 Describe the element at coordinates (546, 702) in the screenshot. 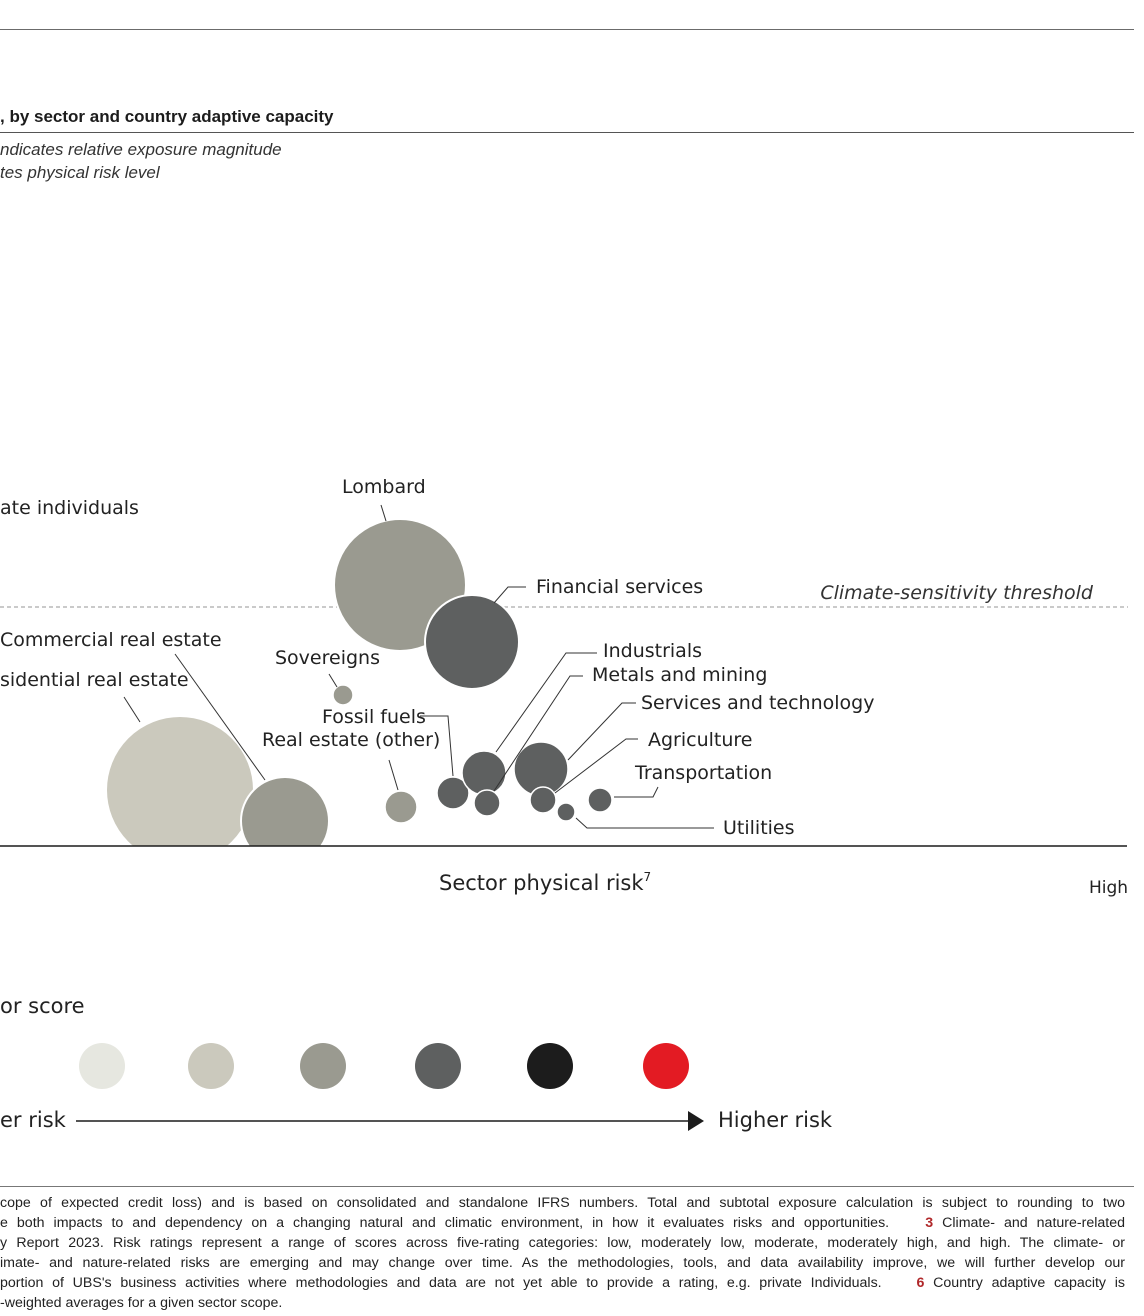

I see `leader-industrials` at that location.